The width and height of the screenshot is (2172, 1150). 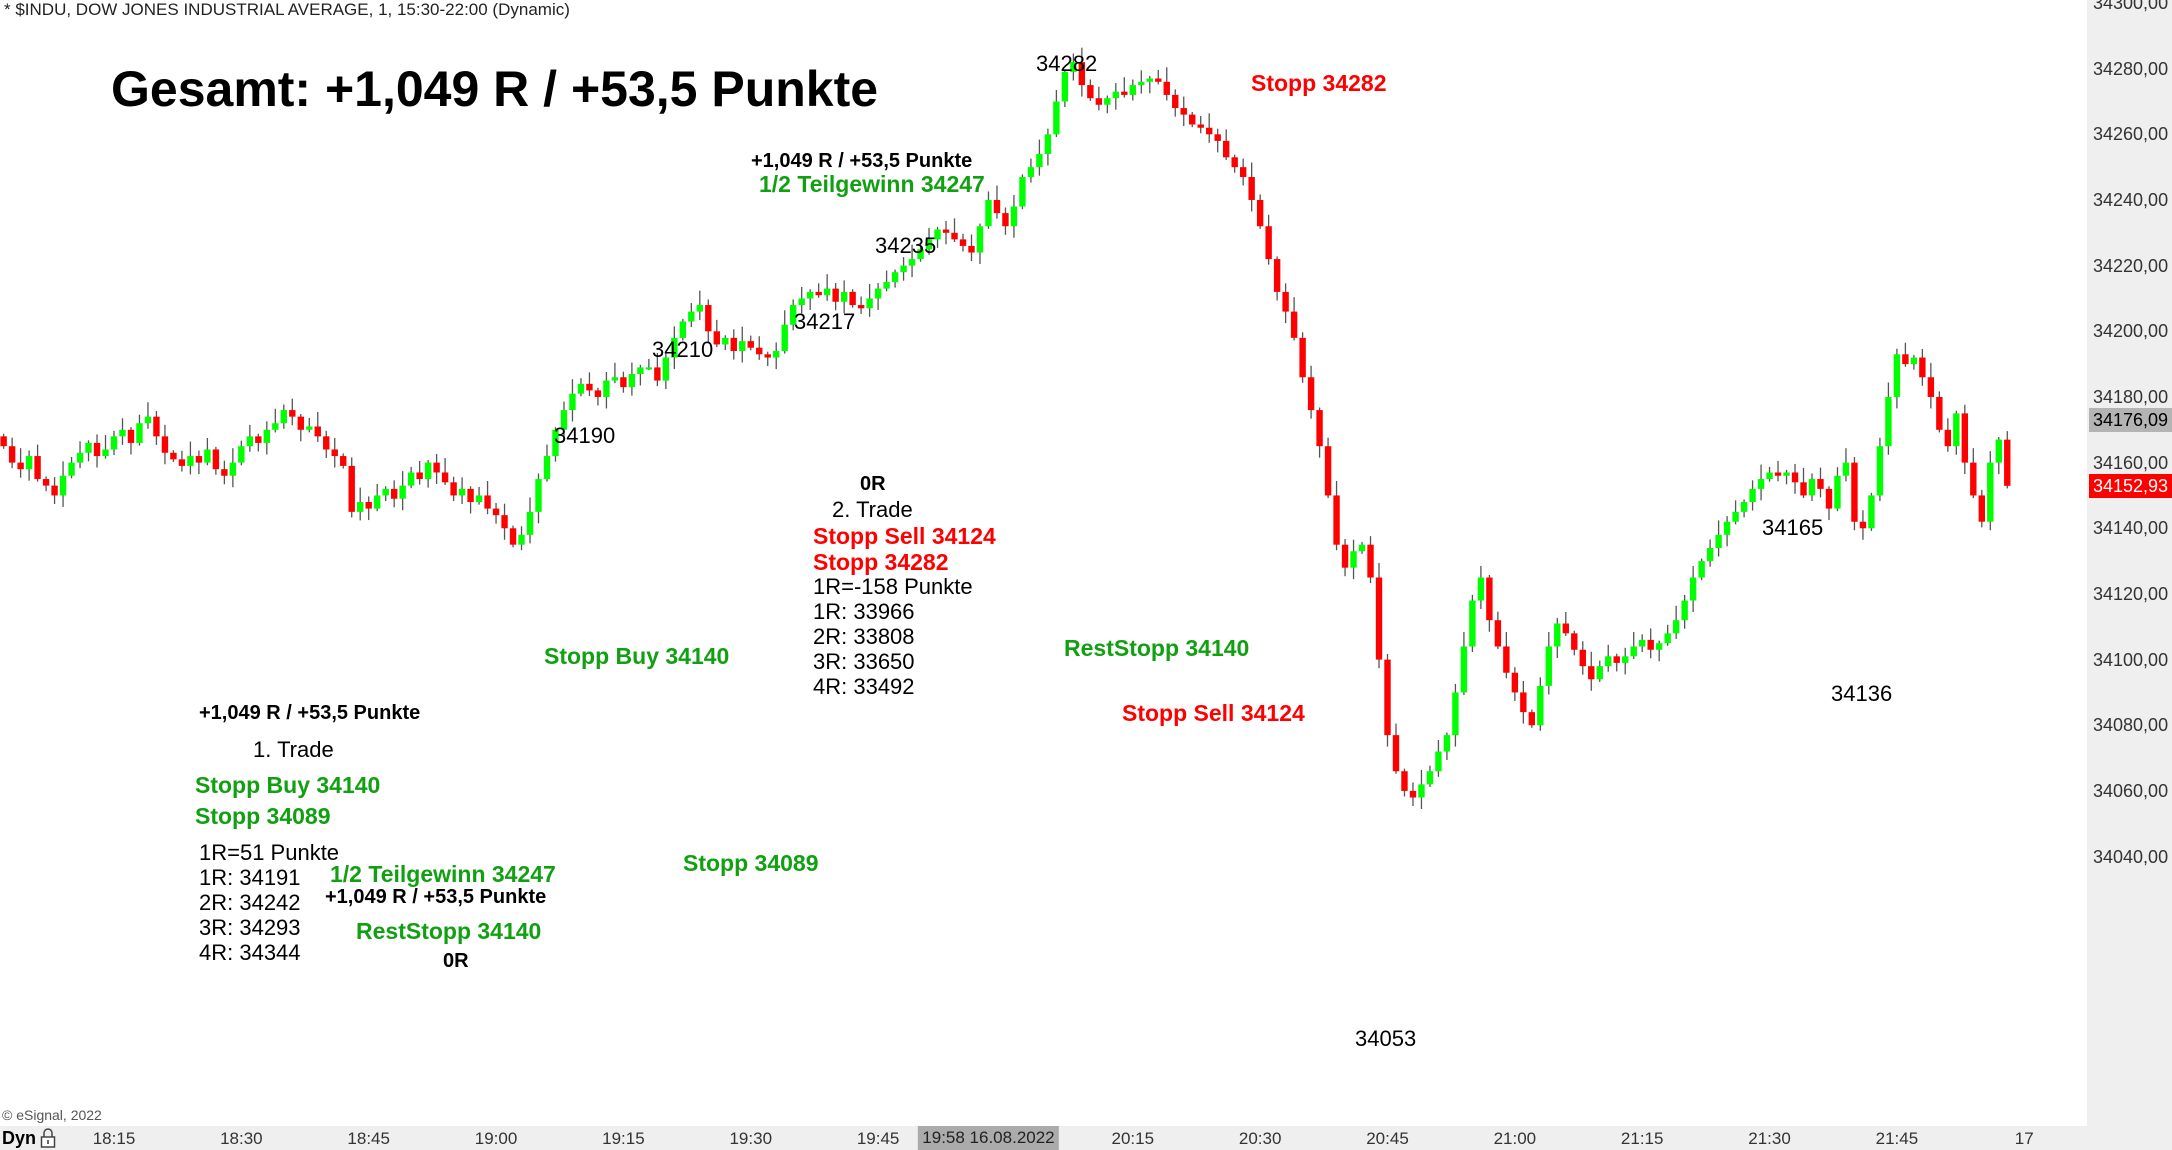 What do you see at coordinates (873, 484) in the screenshot?
I see `label-0r-trade2: 0R` at bounding box center [873, 484].